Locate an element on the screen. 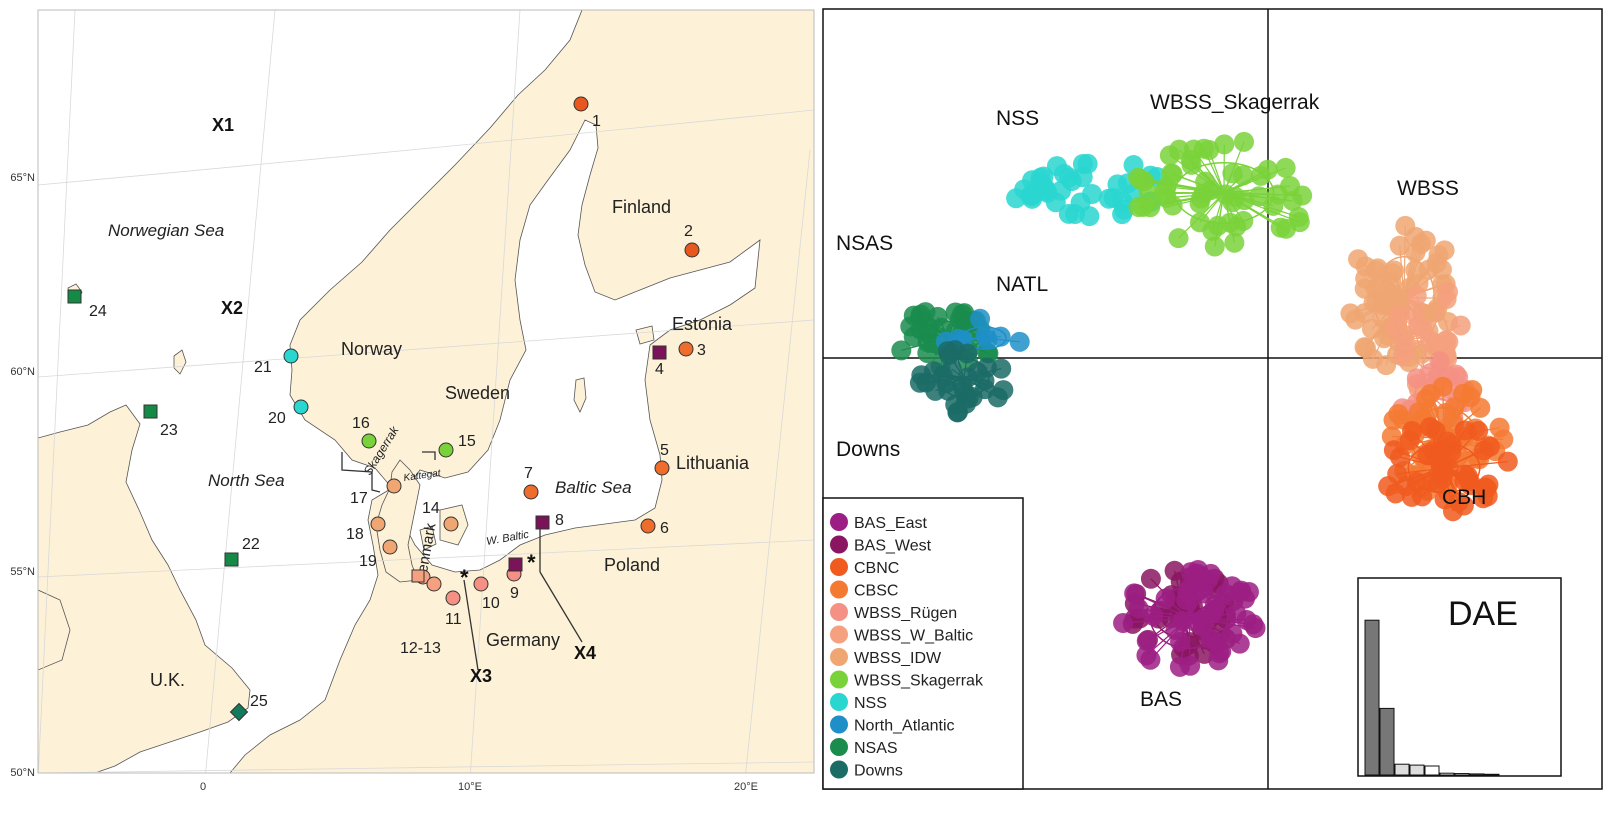 This screenshot has height=819, width=1607. station-12-13-label: 12-13 is located at coordinates (420, 648).